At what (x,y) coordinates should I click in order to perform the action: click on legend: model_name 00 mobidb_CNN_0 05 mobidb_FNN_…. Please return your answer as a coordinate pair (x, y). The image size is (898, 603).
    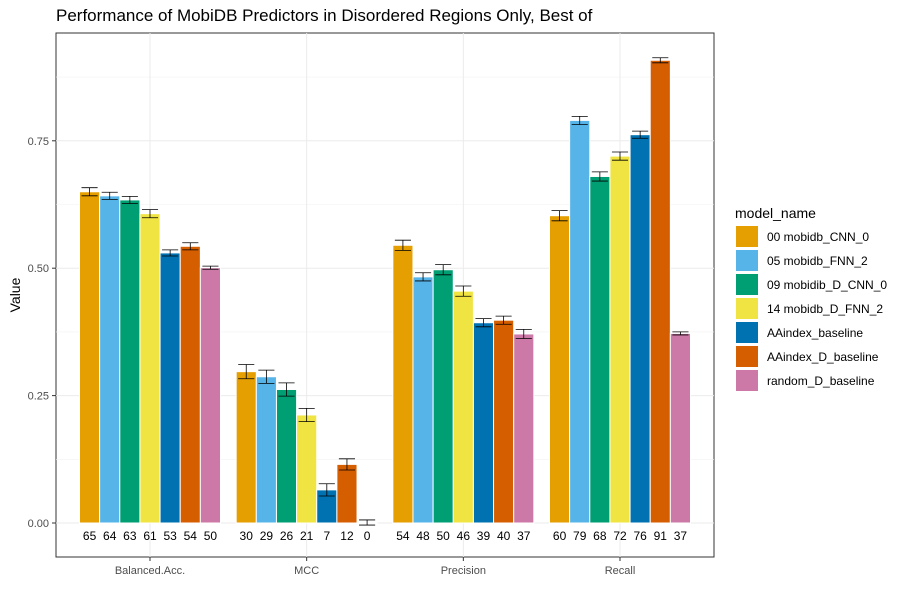
    Looking at the image, I should click on (811, 298).